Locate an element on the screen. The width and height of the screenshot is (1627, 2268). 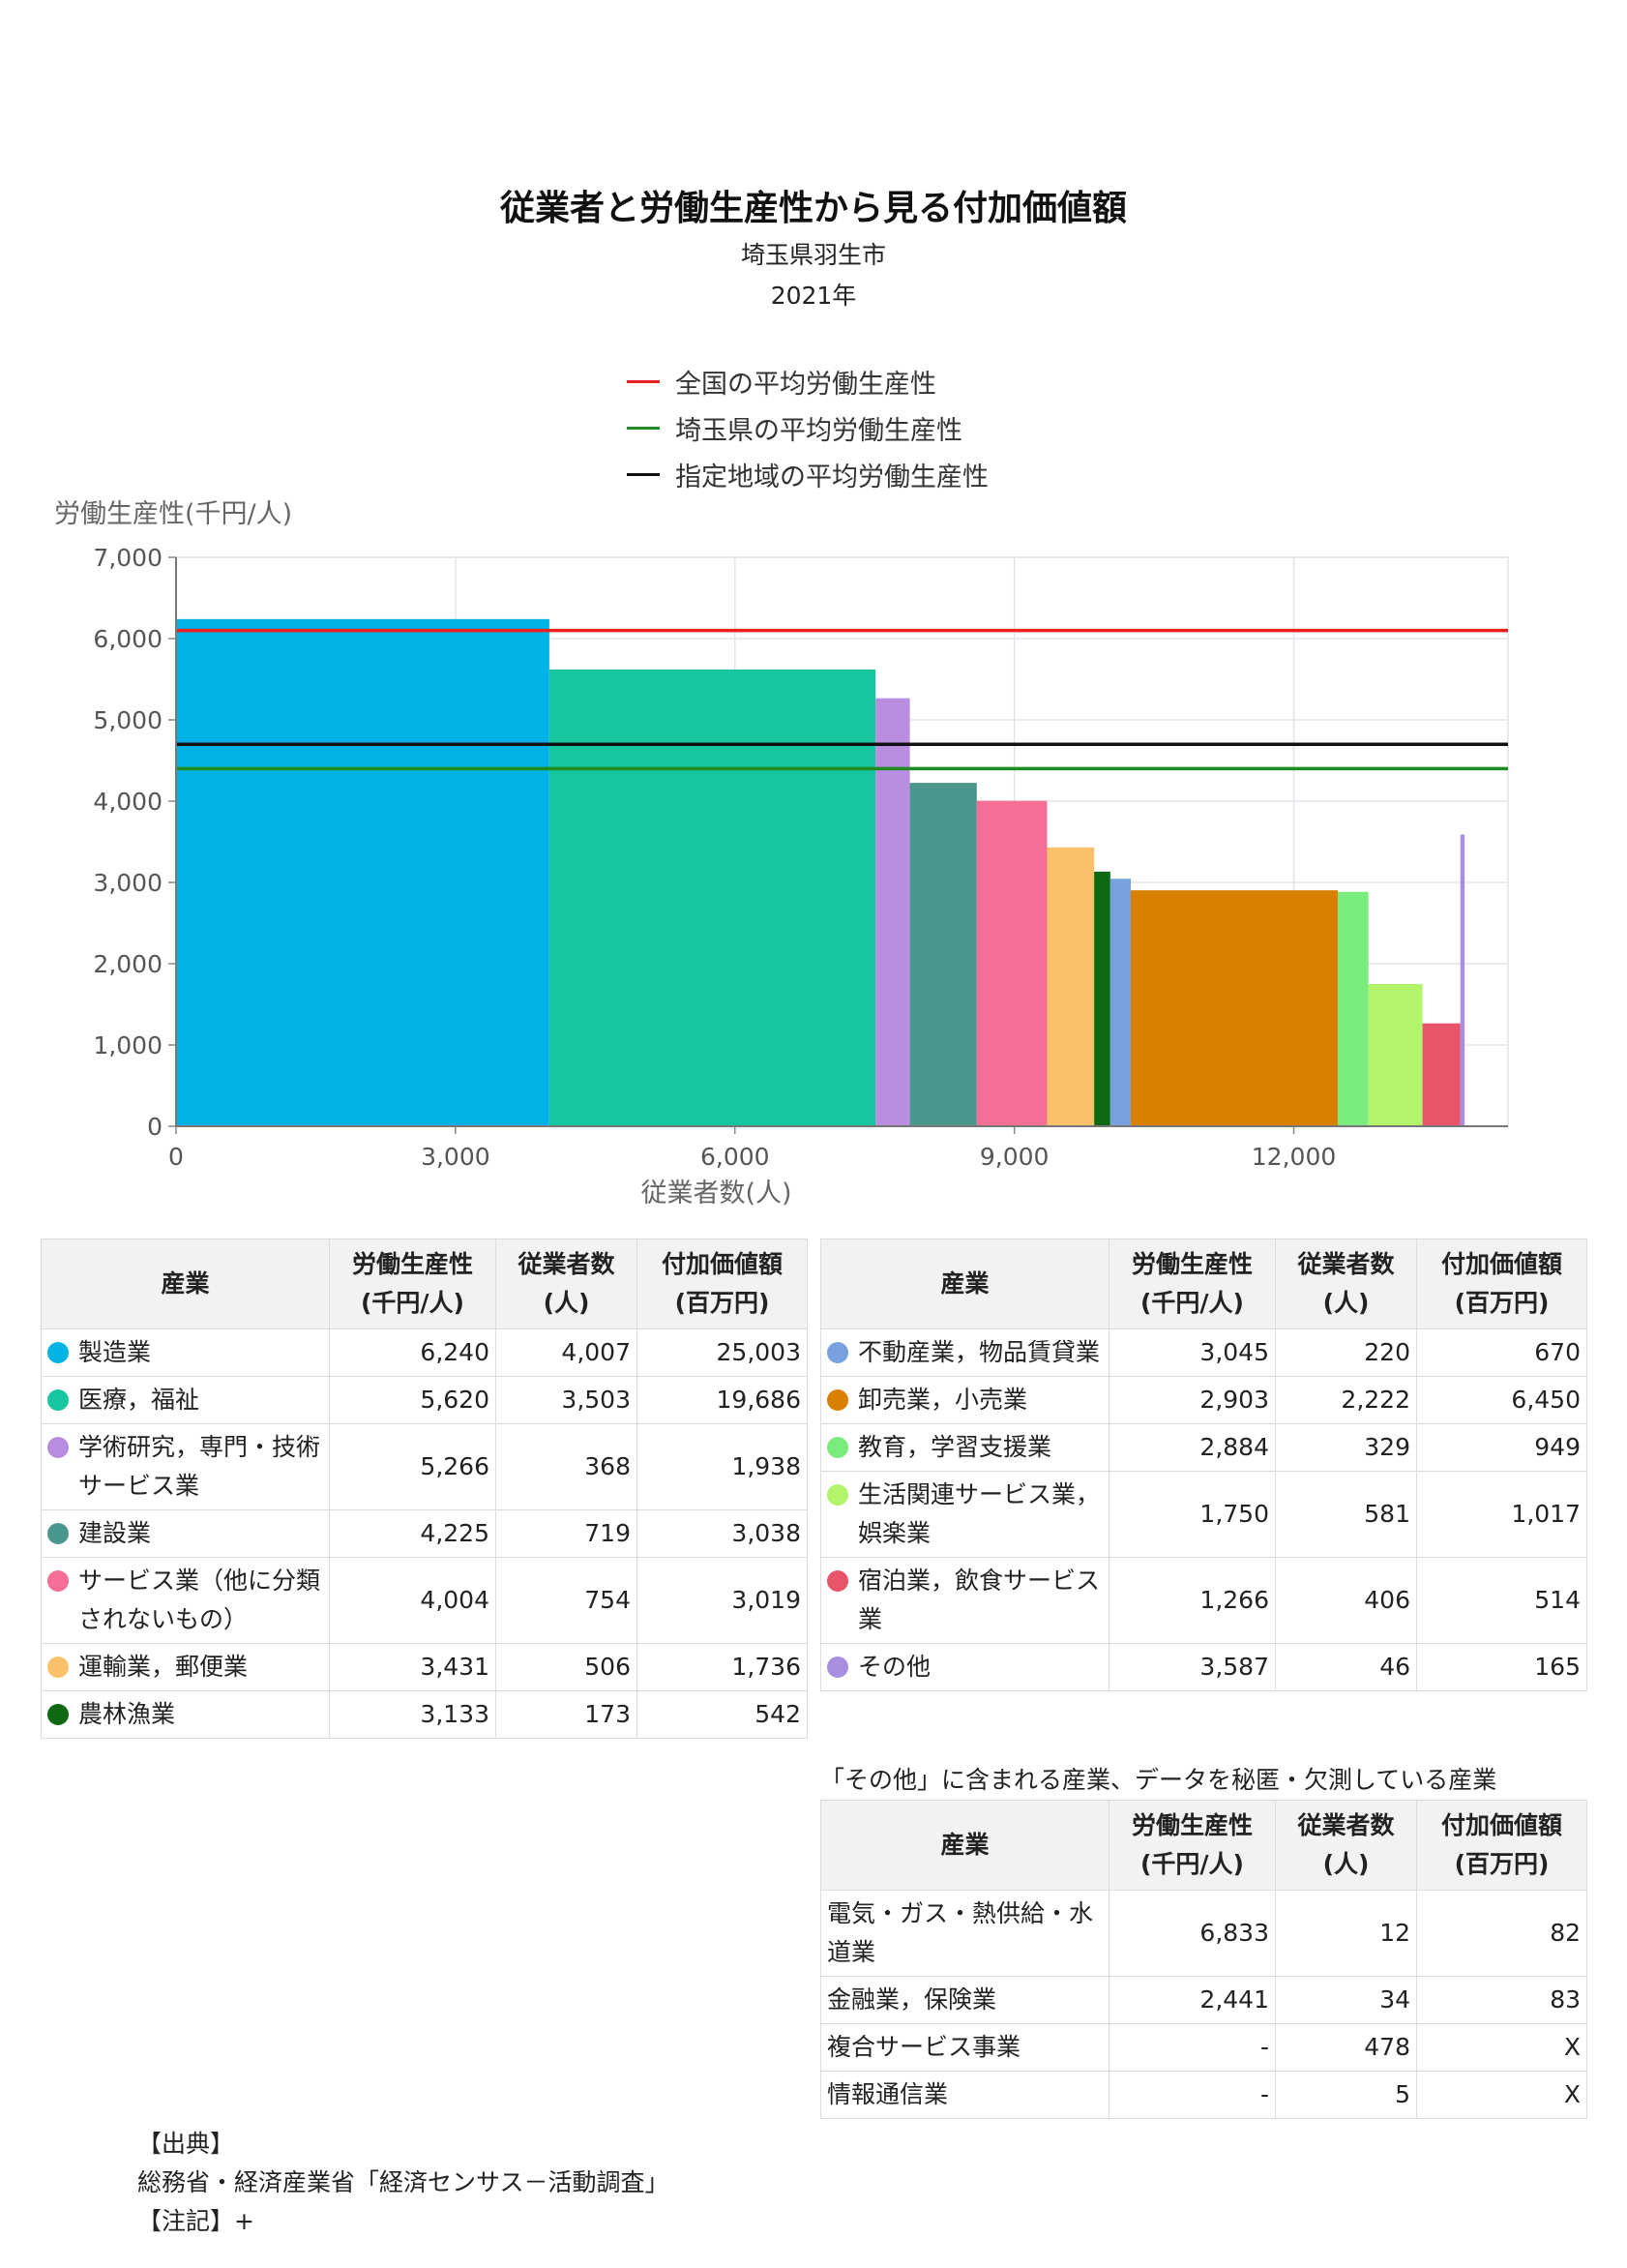
y-tick-label: 7,000 is located at coordinates (128, 558).